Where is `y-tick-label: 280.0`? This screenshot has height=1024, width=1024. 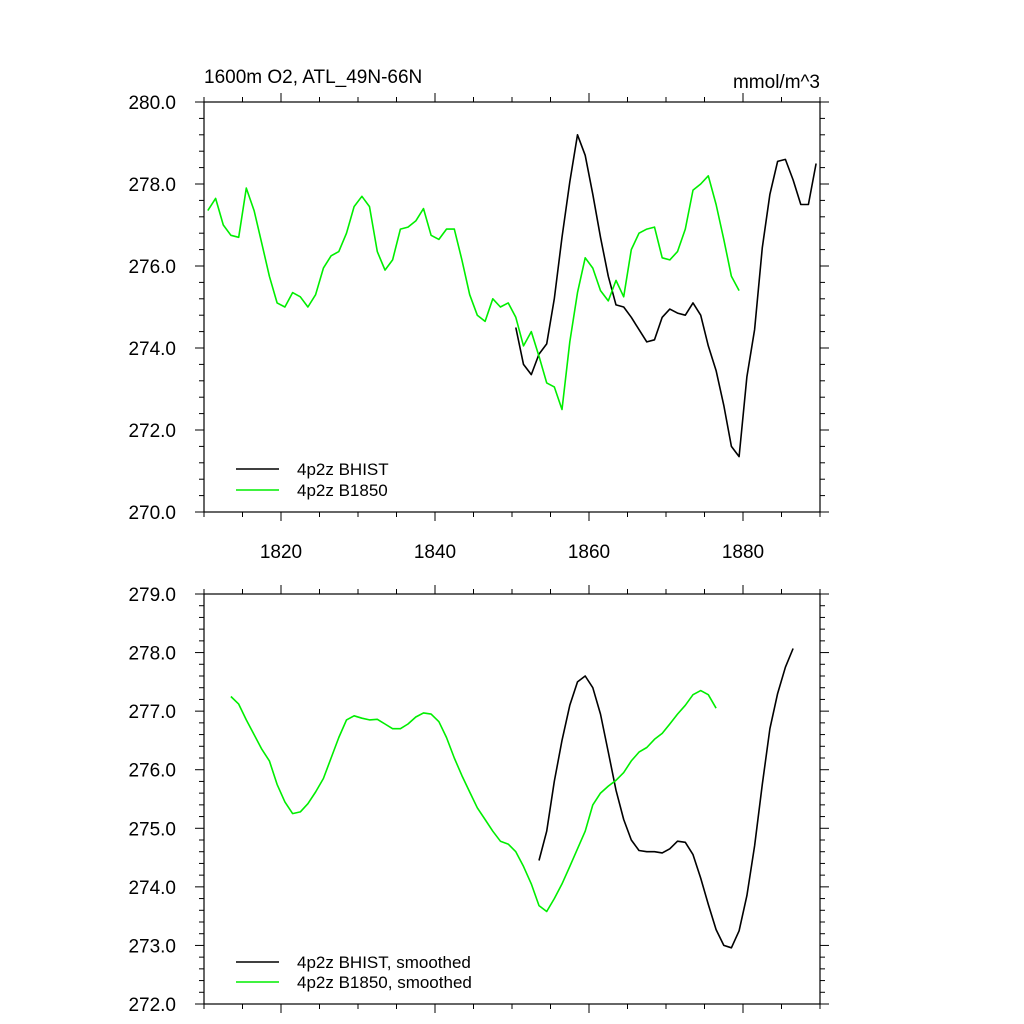 y-tick-label: 280.0 is located at coordinates (152, 103).